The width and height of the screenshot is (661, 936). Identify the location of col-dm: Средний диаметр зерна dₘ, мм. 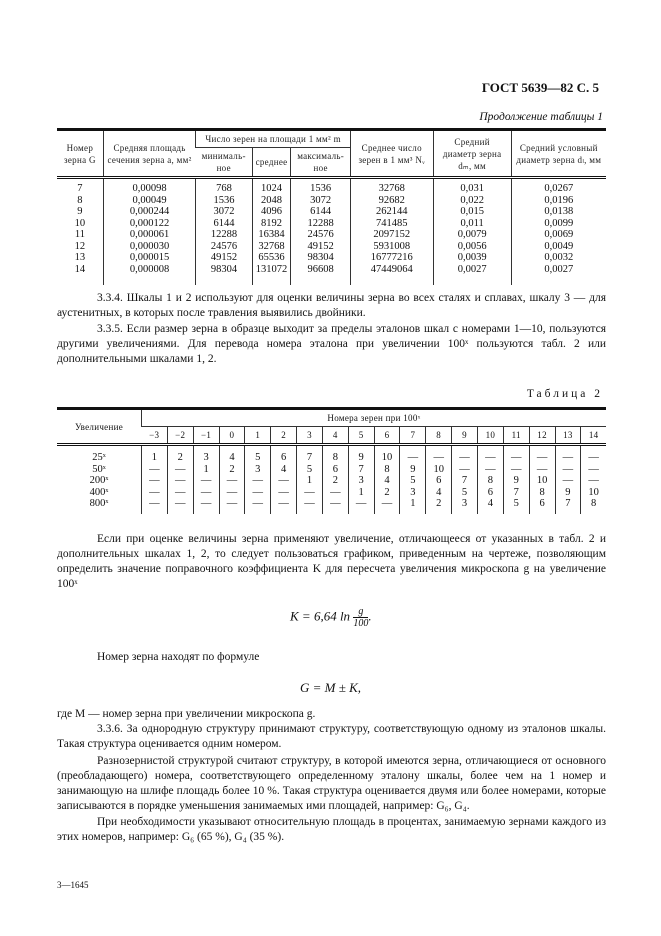
(472, 153).